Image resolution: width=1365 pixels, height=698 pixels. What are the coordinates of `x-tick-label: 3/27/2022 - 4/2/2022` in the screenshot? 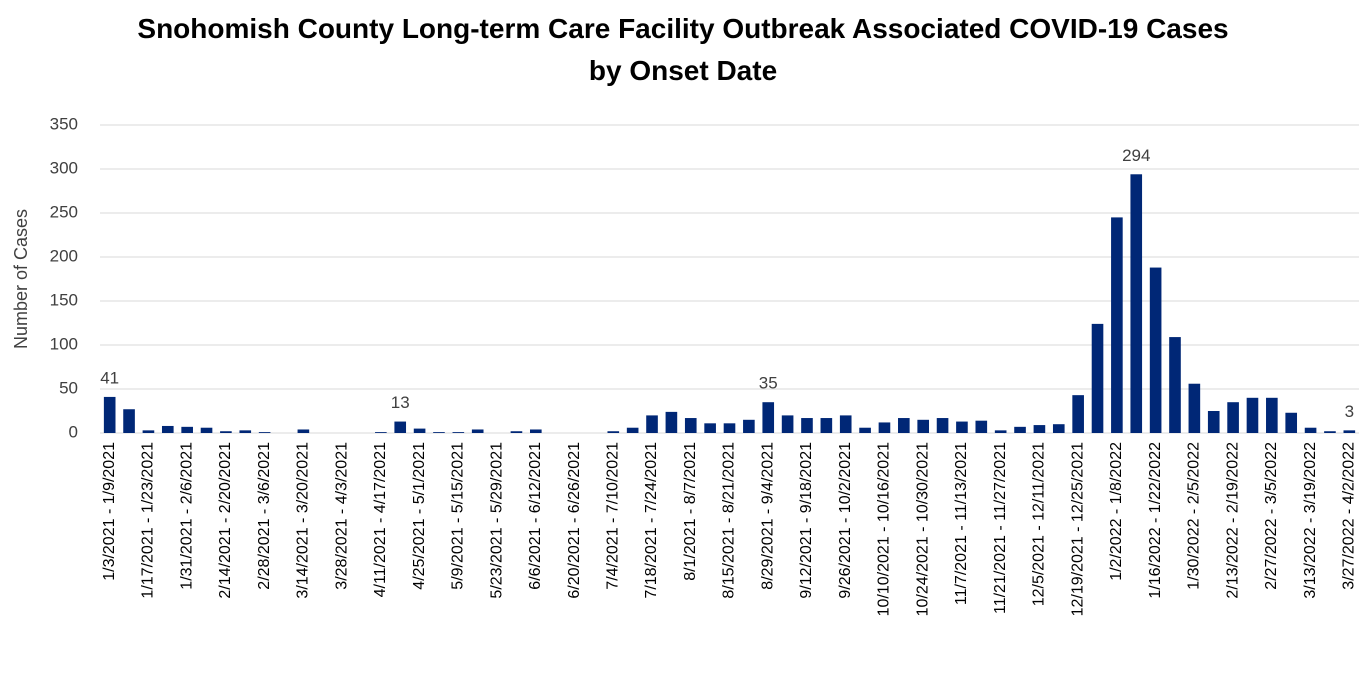 It's located at (1349, 516).